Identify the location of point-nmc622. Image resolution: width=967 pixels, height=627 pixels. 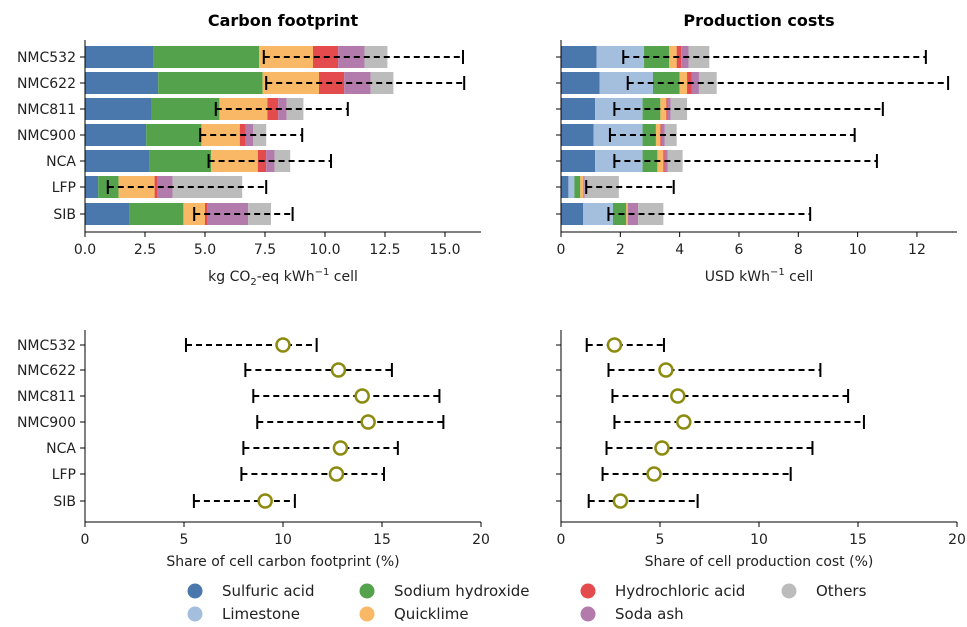
(666, 370).